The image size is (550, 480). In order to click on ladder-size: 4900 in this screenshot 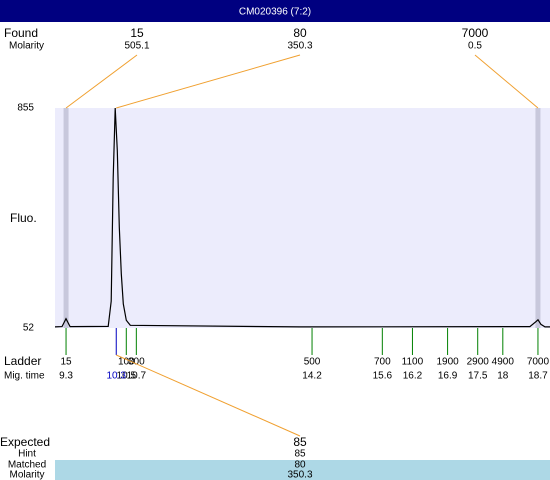, I will do `click(503, 362)`.